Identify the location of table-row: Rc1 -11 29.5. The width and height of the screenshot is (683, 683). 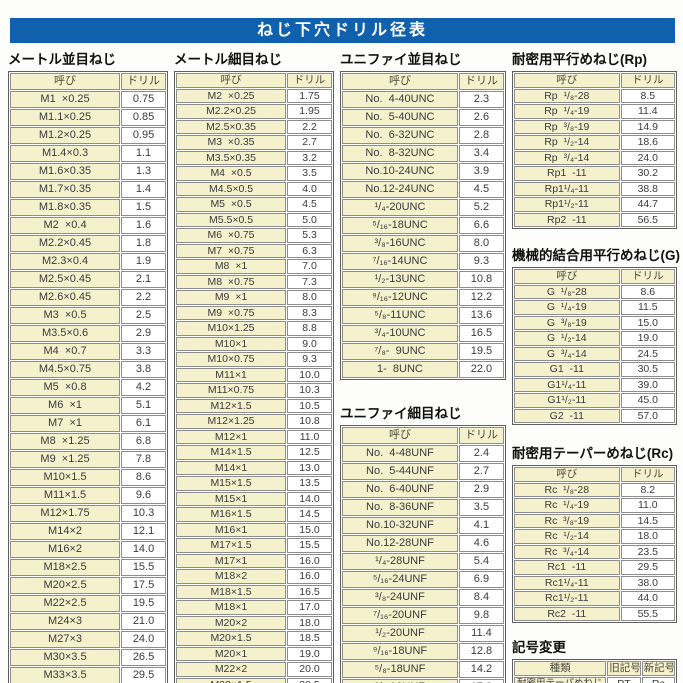
(594, 567).